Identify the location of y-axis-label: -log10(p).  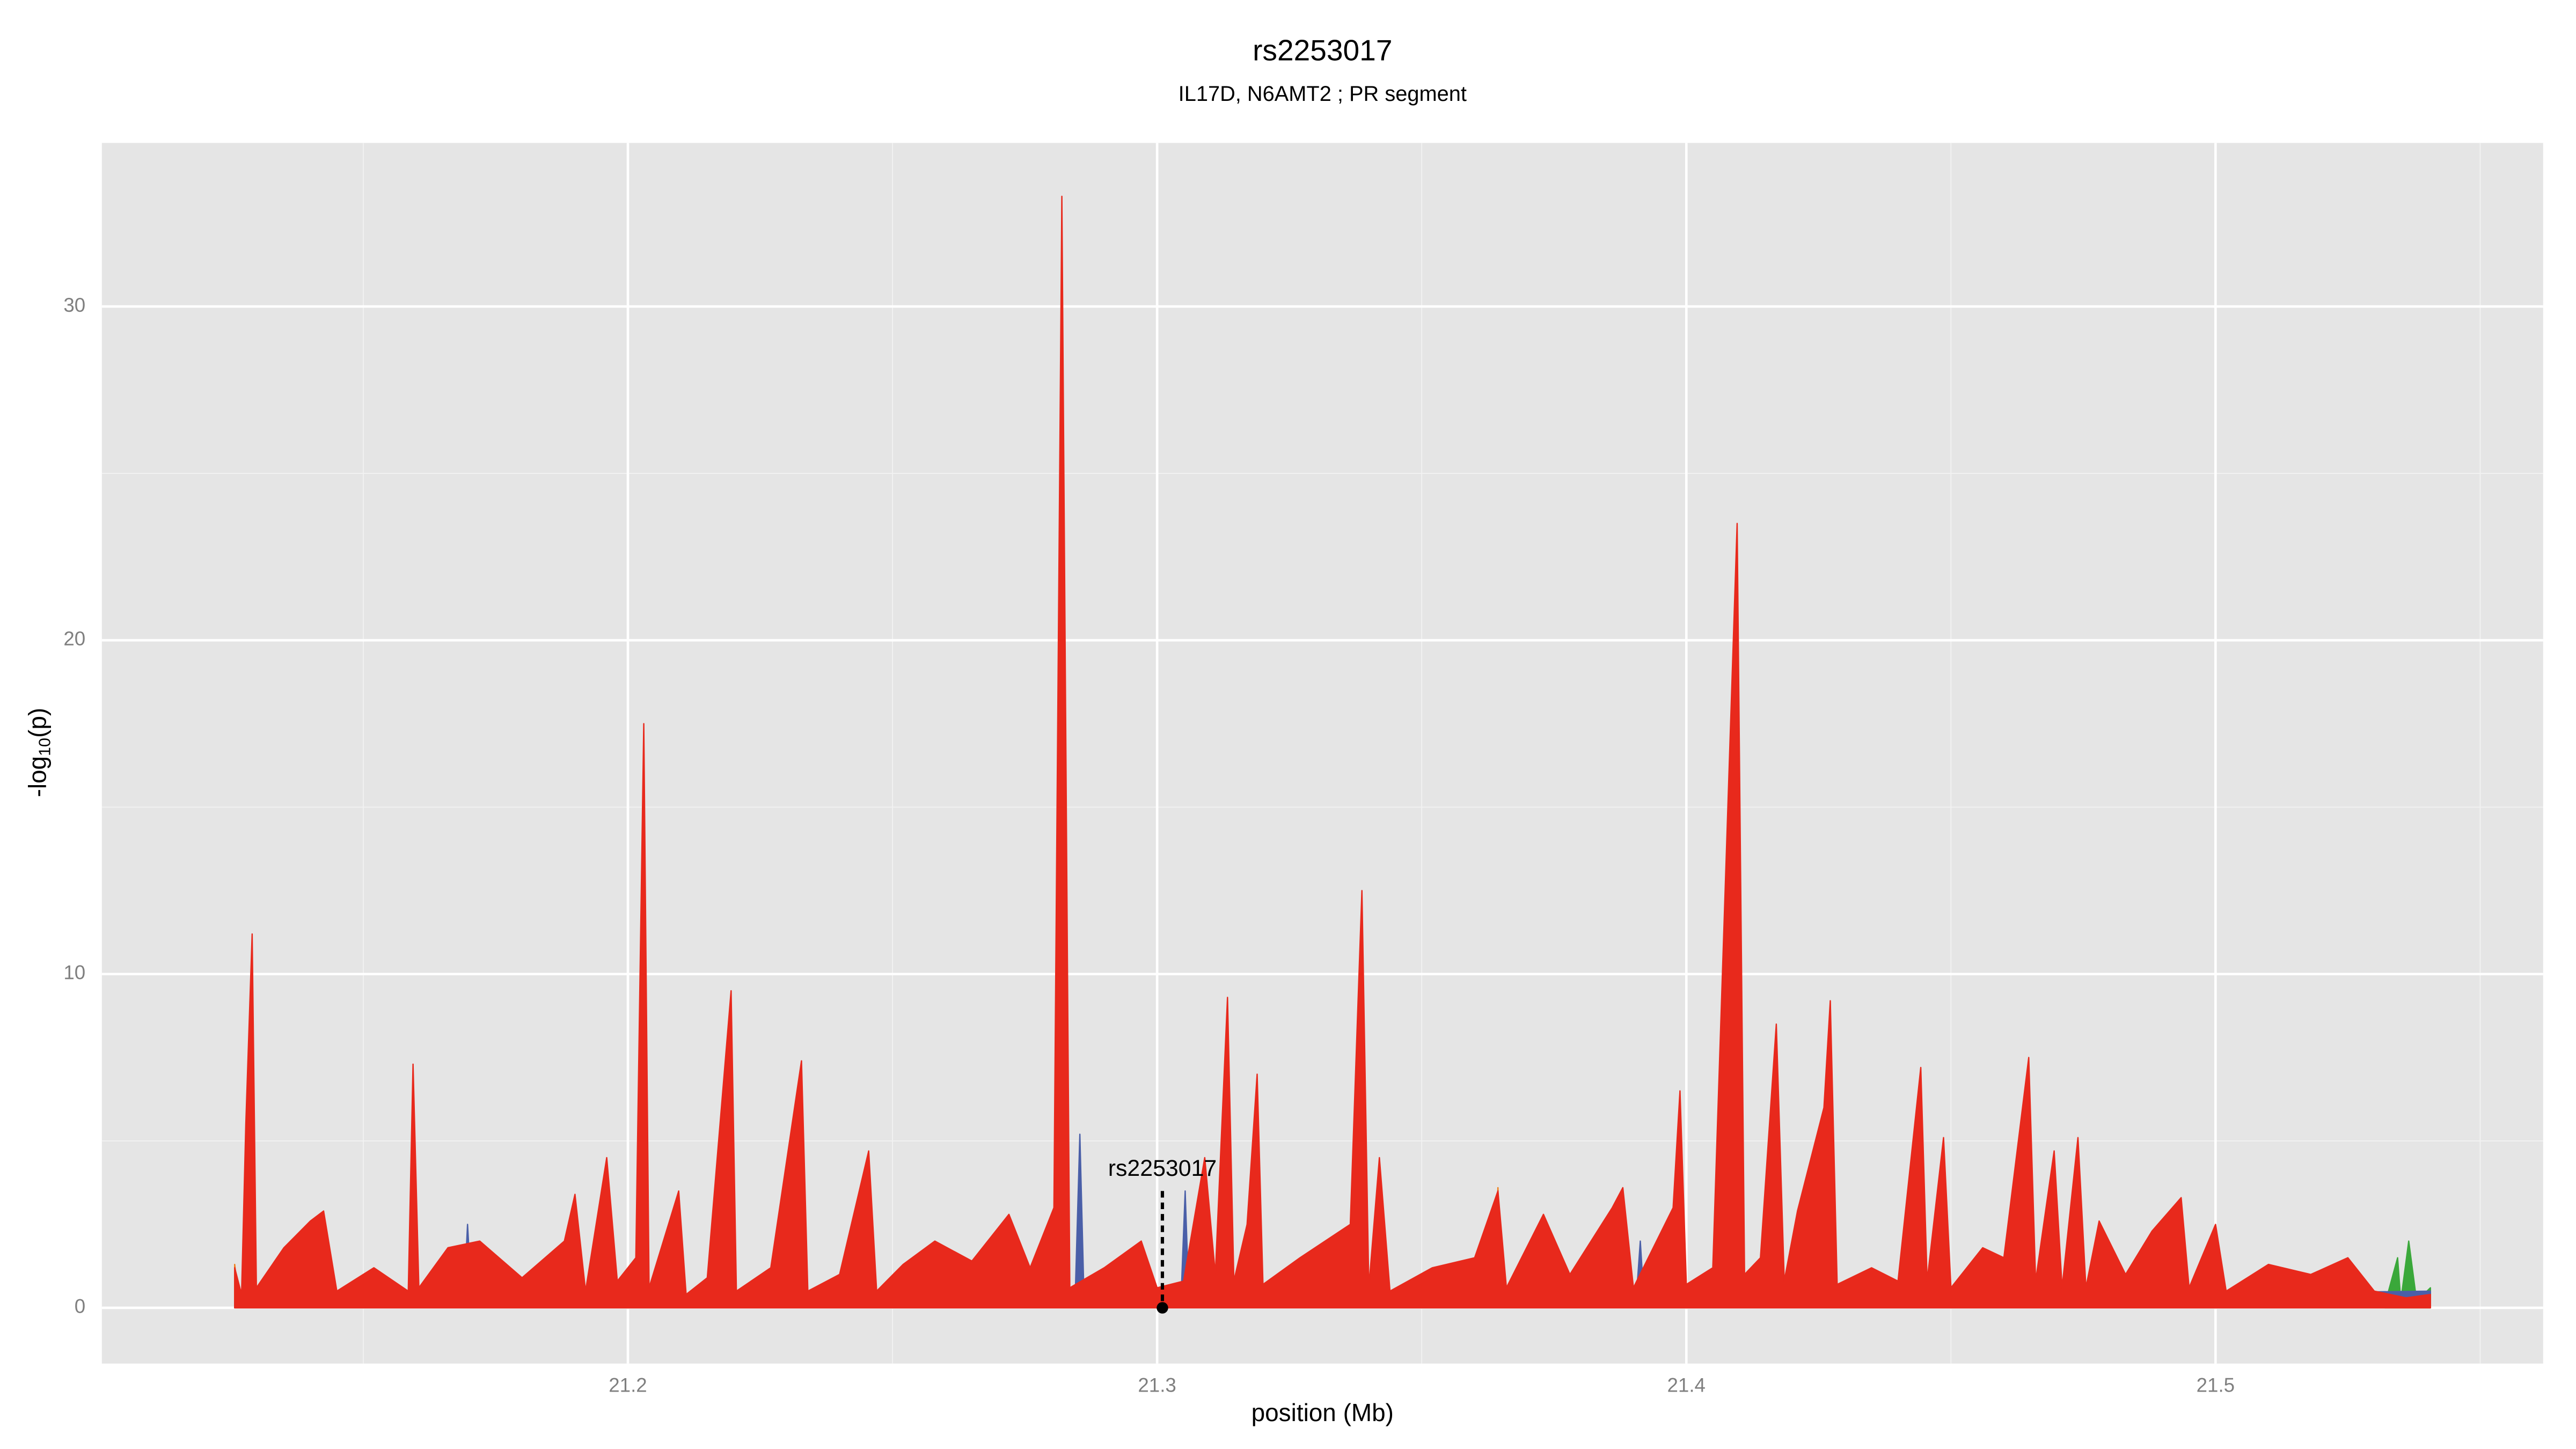
(39, 752).